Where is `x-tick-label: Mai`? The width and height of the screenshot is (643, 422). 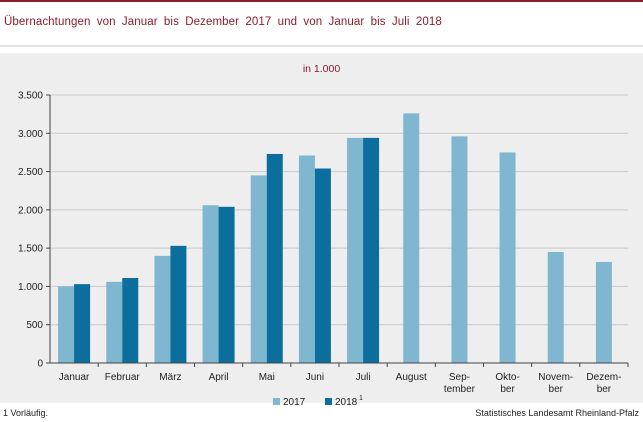
x-tick-label: Mai is located at coordinates (267, 377).